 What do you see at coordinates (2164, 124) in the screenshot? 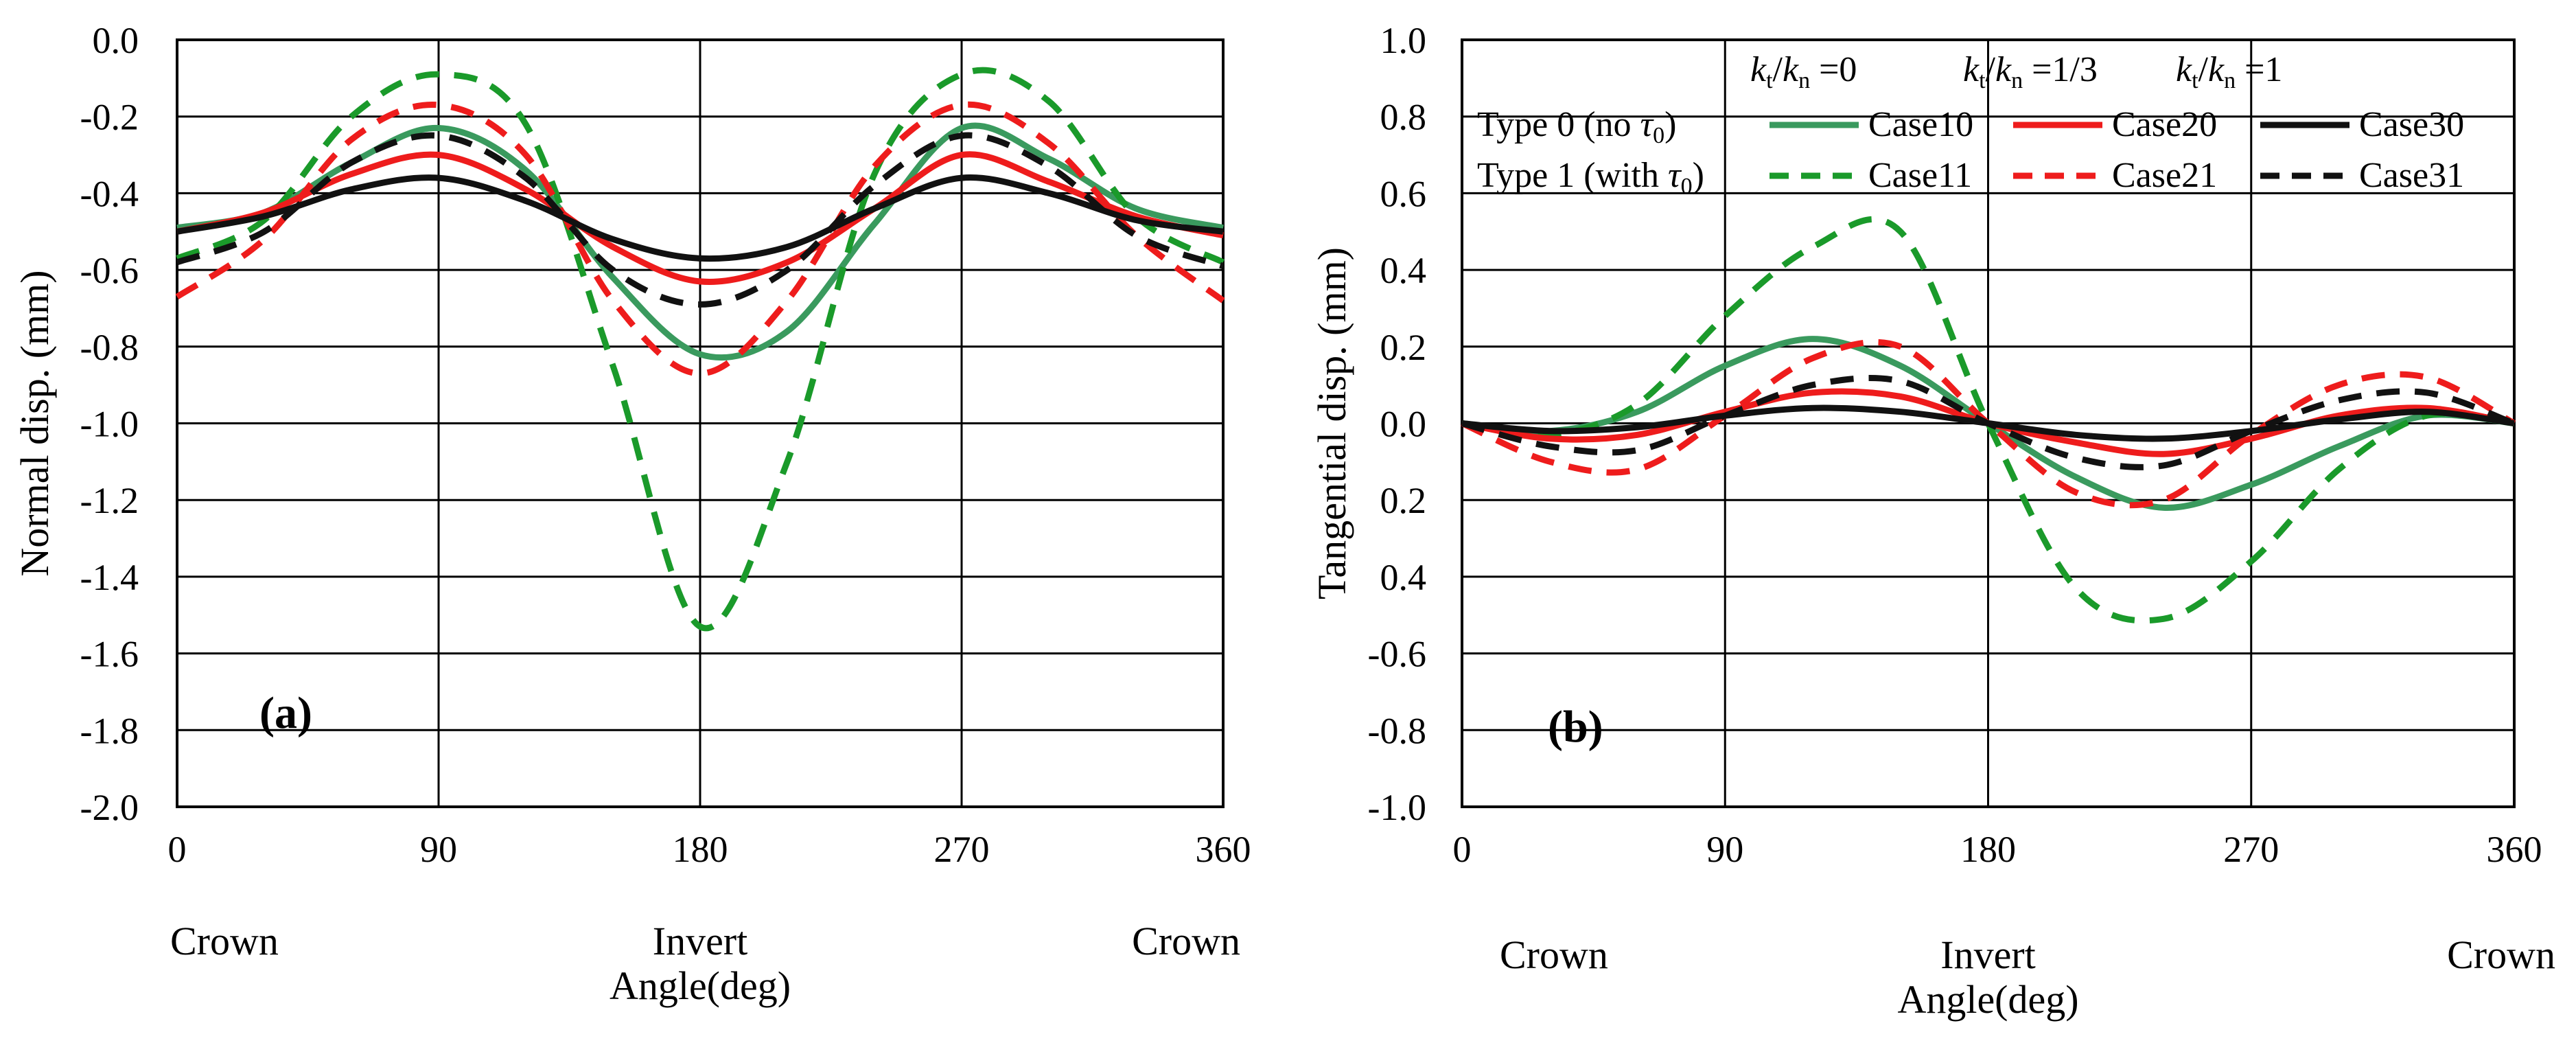
I see `legend-entry-label: Case20` at bounding box center [2164, 124].